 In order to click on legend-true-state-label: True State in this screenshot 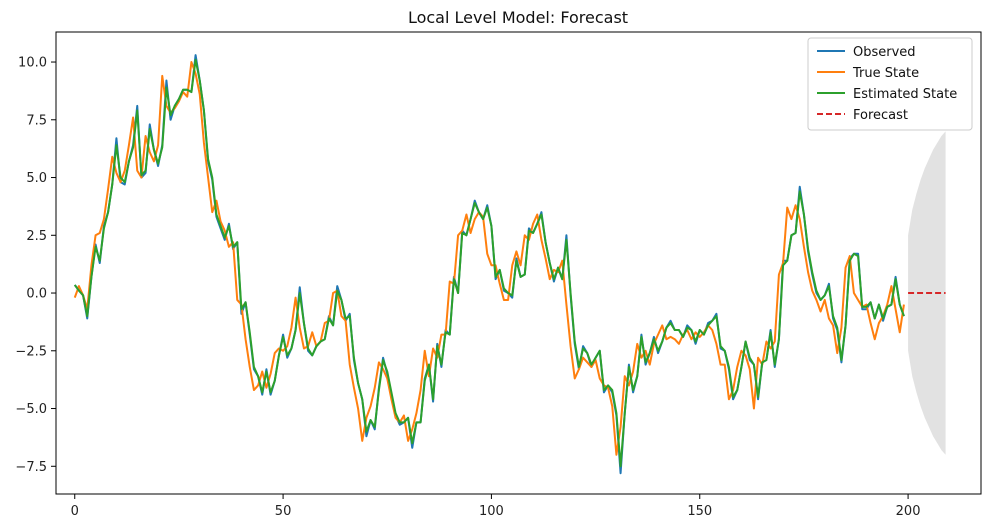, I will do `click(885, 73)`.